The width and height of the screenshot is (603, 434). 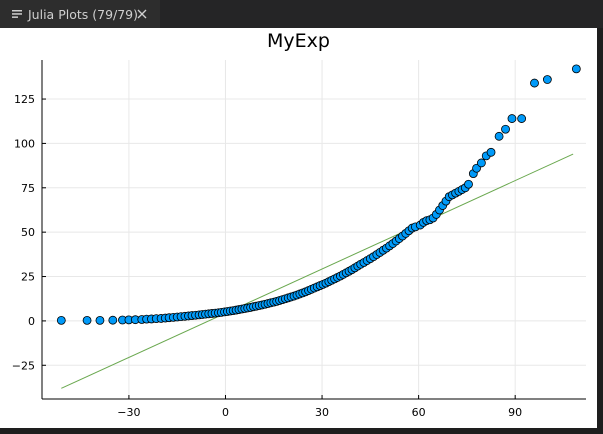 I want to click on y-tick-label: 50, so click(x=28, y=232).